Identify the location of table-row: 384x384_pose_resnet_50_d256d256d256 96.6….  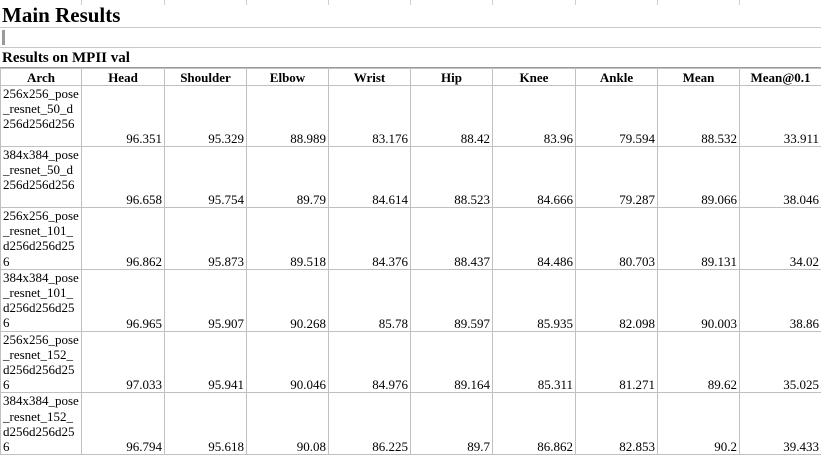
(411, 177).